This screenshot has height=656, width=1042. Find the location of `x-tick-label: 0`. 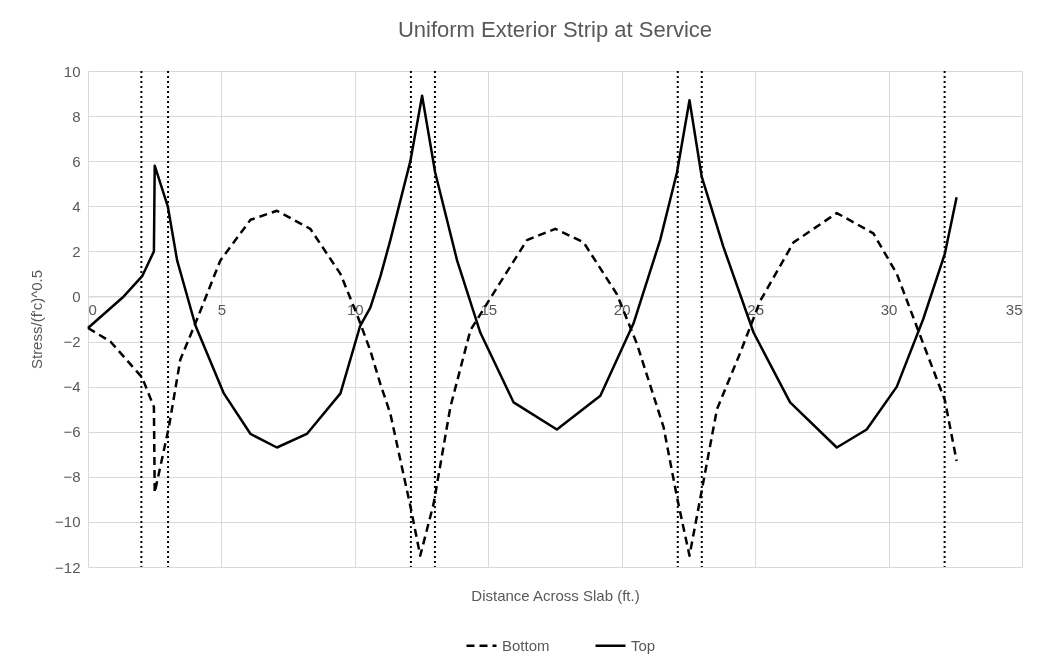

x-tick-label: 0 is located at coordinates (92, 309).